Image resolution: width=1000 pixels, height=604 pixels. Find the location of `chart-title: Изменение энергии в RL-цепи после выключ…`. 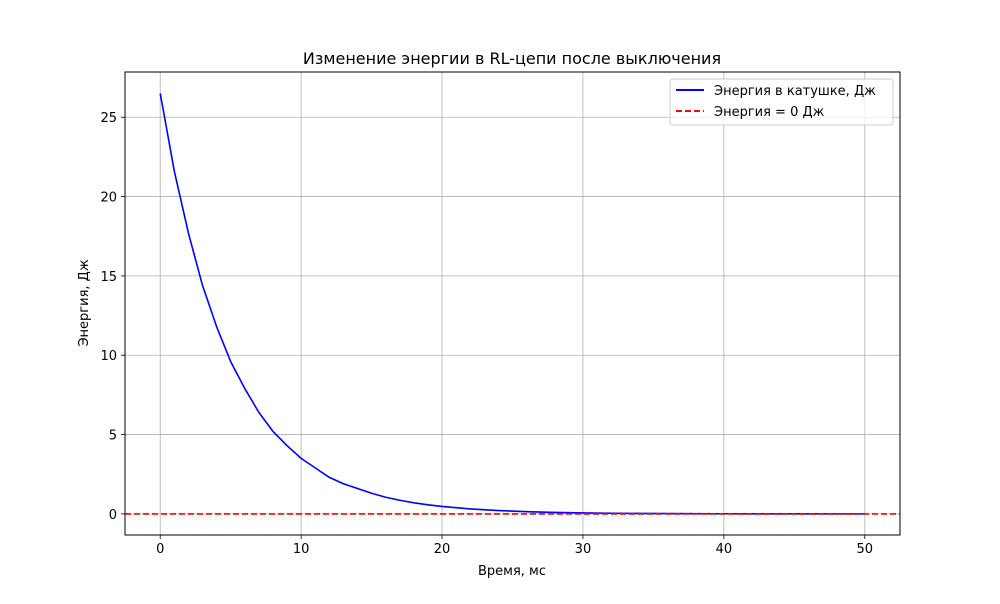

chart-title: Изменение энергии в RL-цепи после выключ… is located at coordinates (512, 58).